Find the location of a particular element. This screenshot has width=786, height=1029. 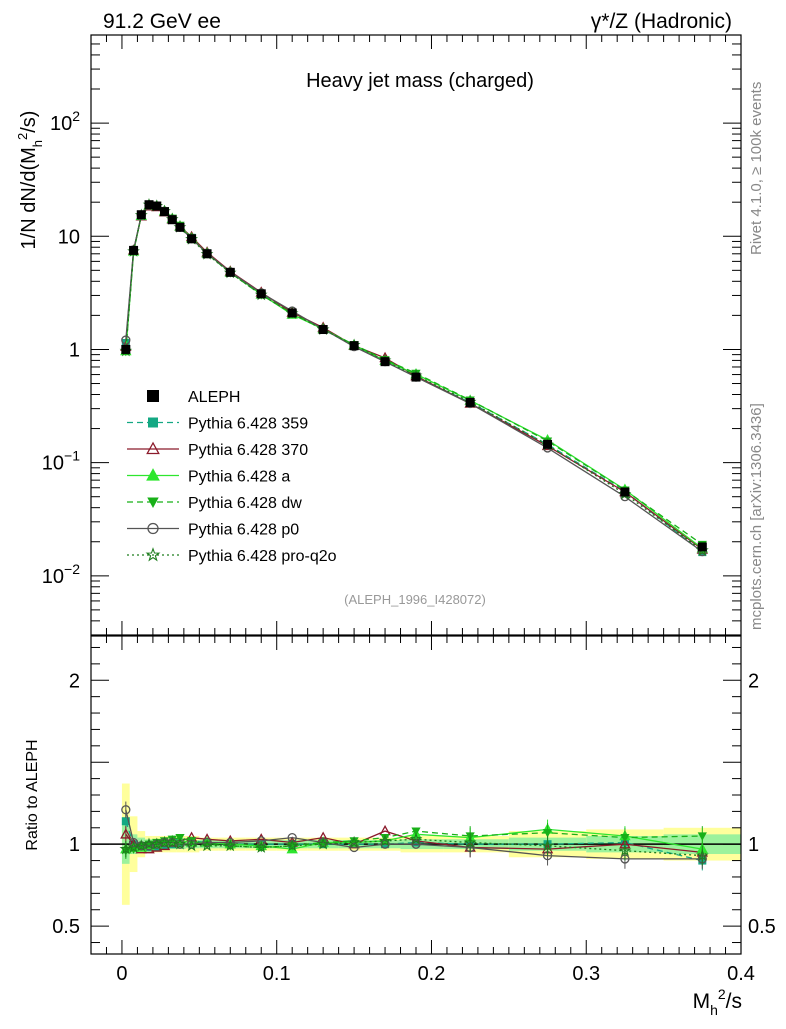

ratio-series-lines is located at coordinates (414, 836).